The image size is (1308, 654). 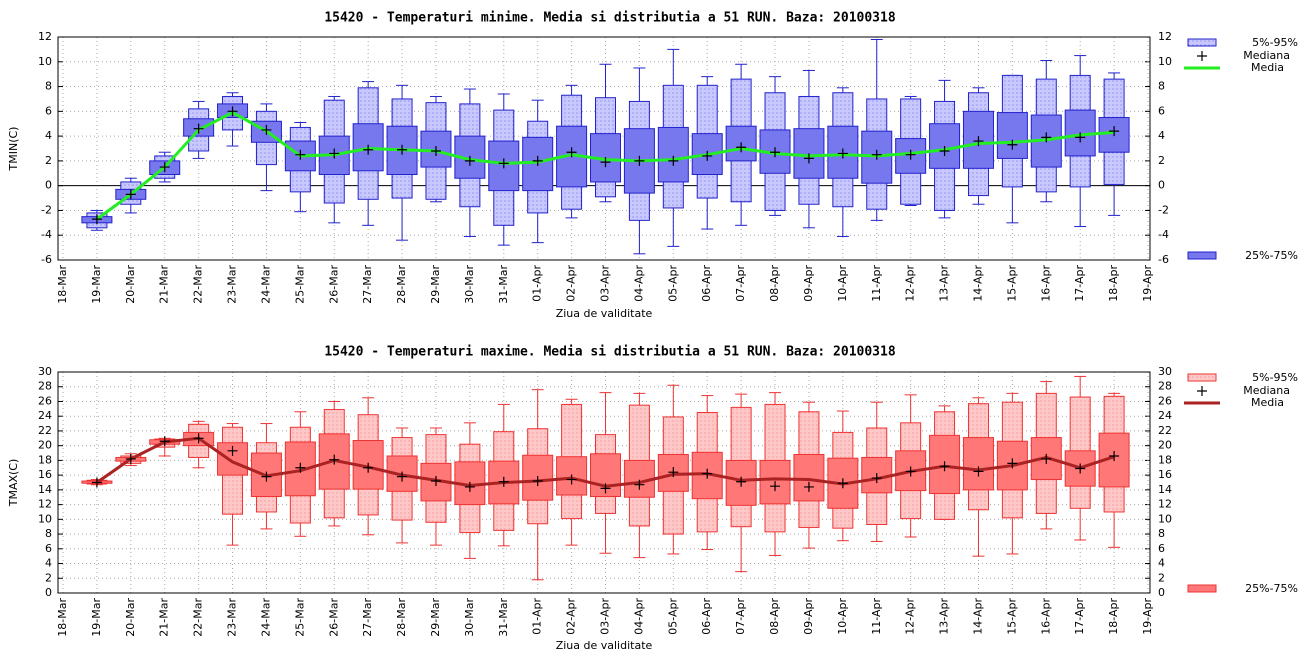 What do you see at coordinates (48, 563) in the screenshot?
I see `y-tick-label: 4` at bounding box center [48, 563].